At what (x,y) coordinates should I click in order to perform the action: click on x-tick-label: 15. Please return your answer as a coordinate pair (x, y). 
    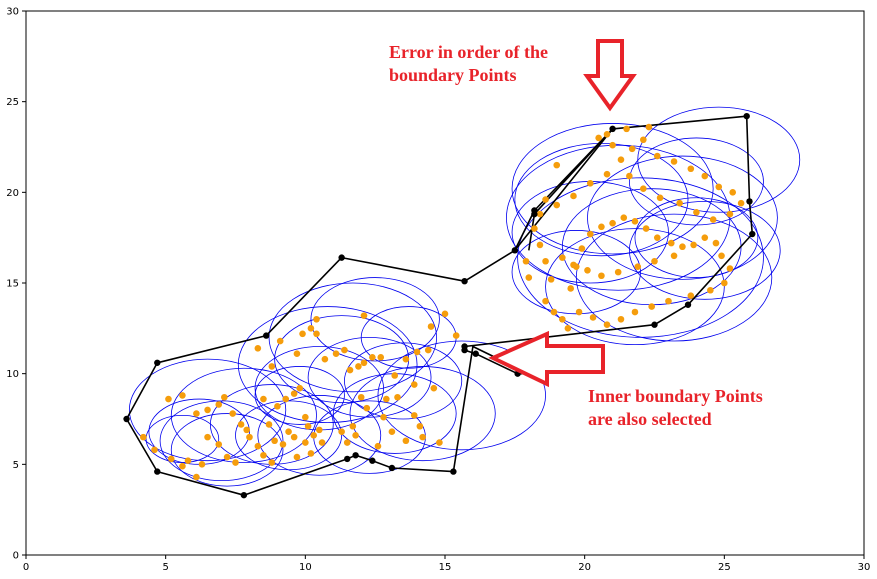
    Looking at the image, I should click on (445, 567).